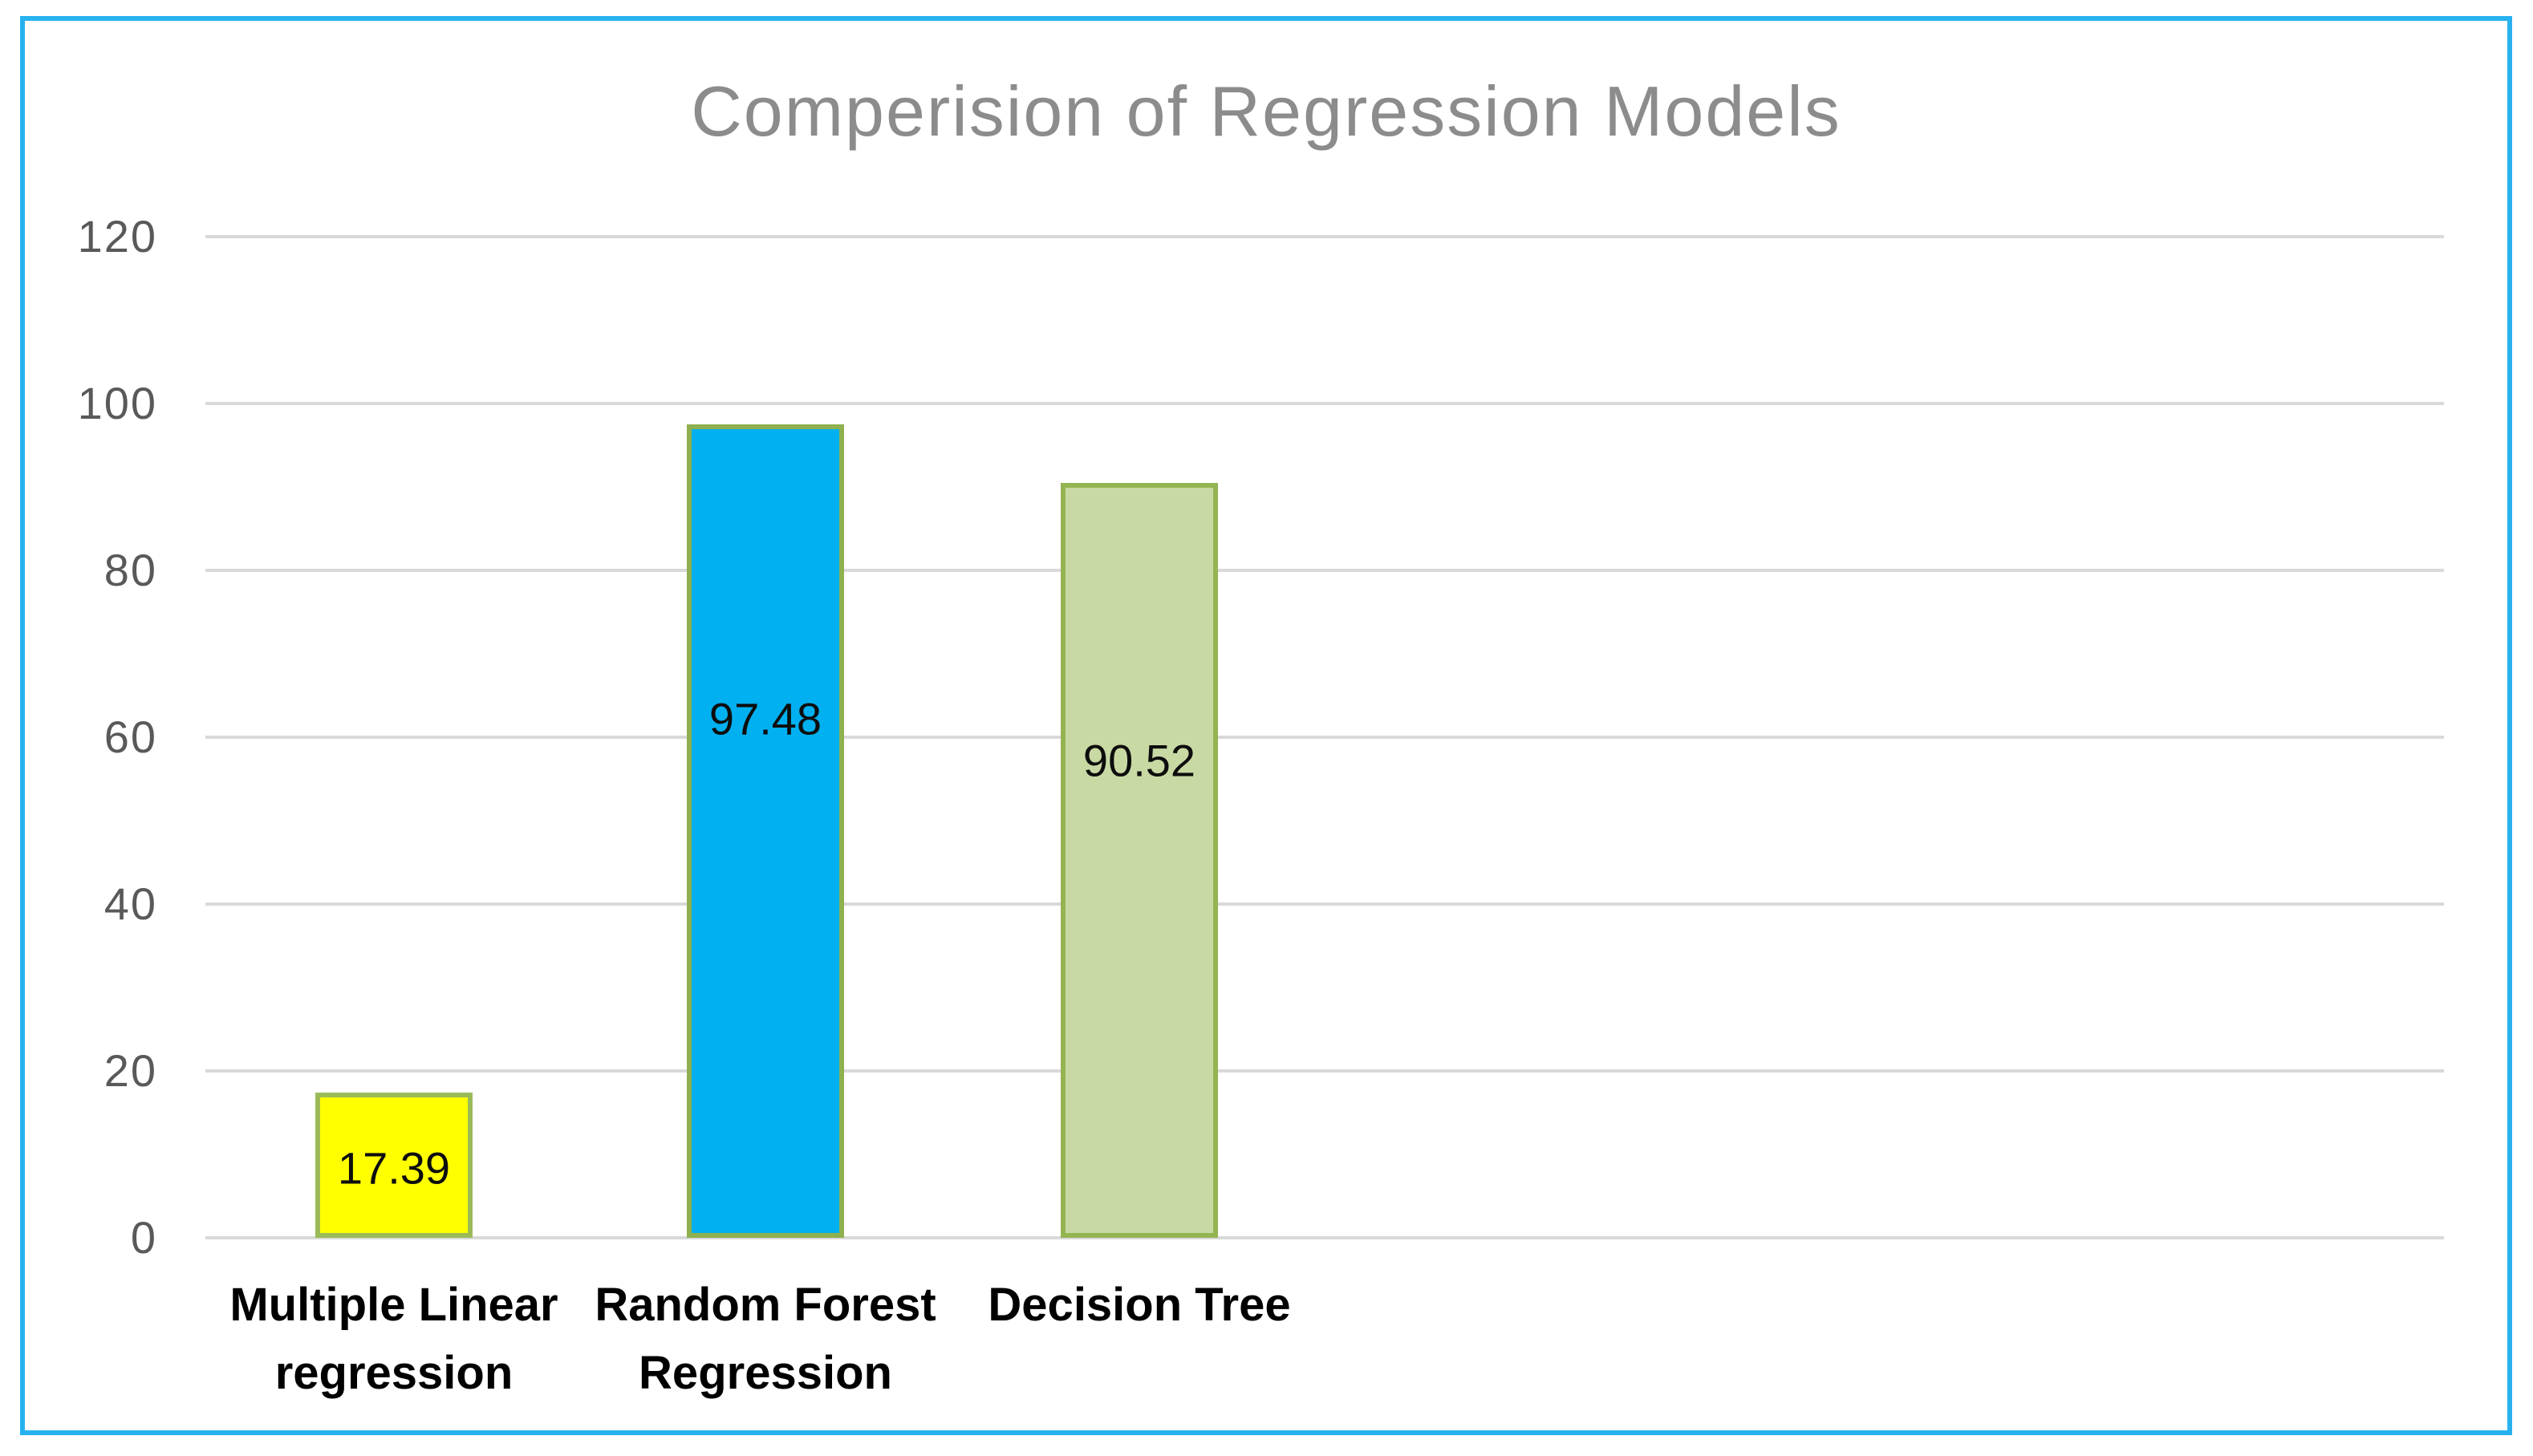 The height and width of the screenshot is (1456, 2533). Describe the element at coordinates (1266, 111) in the screenshot. I see `chart-title: Comperision of Regression Models` at that location.